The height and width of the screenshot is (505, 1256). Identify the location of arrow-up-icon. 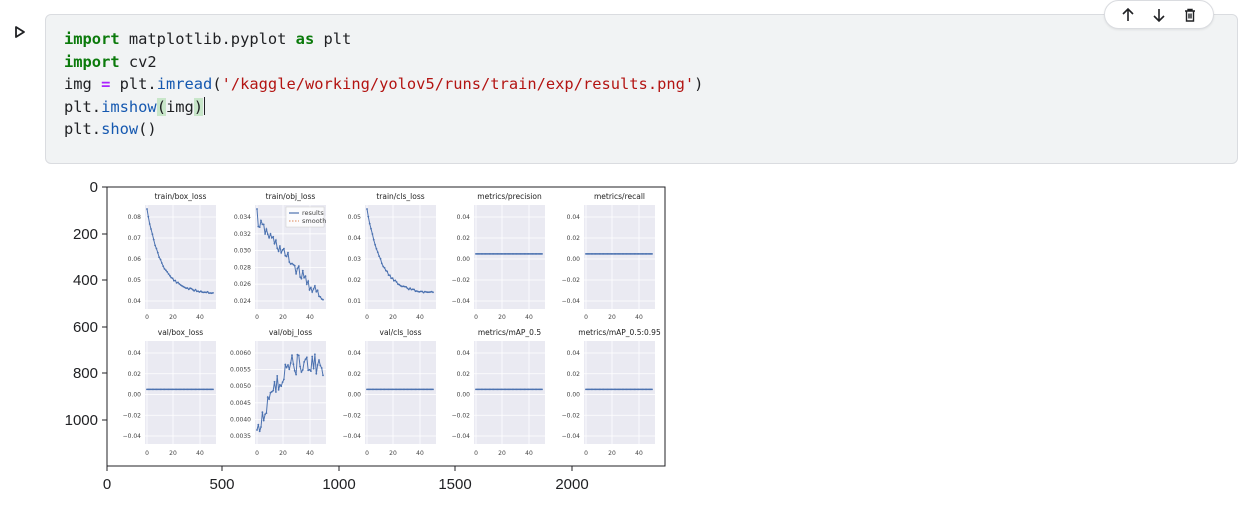
(1128, 14).